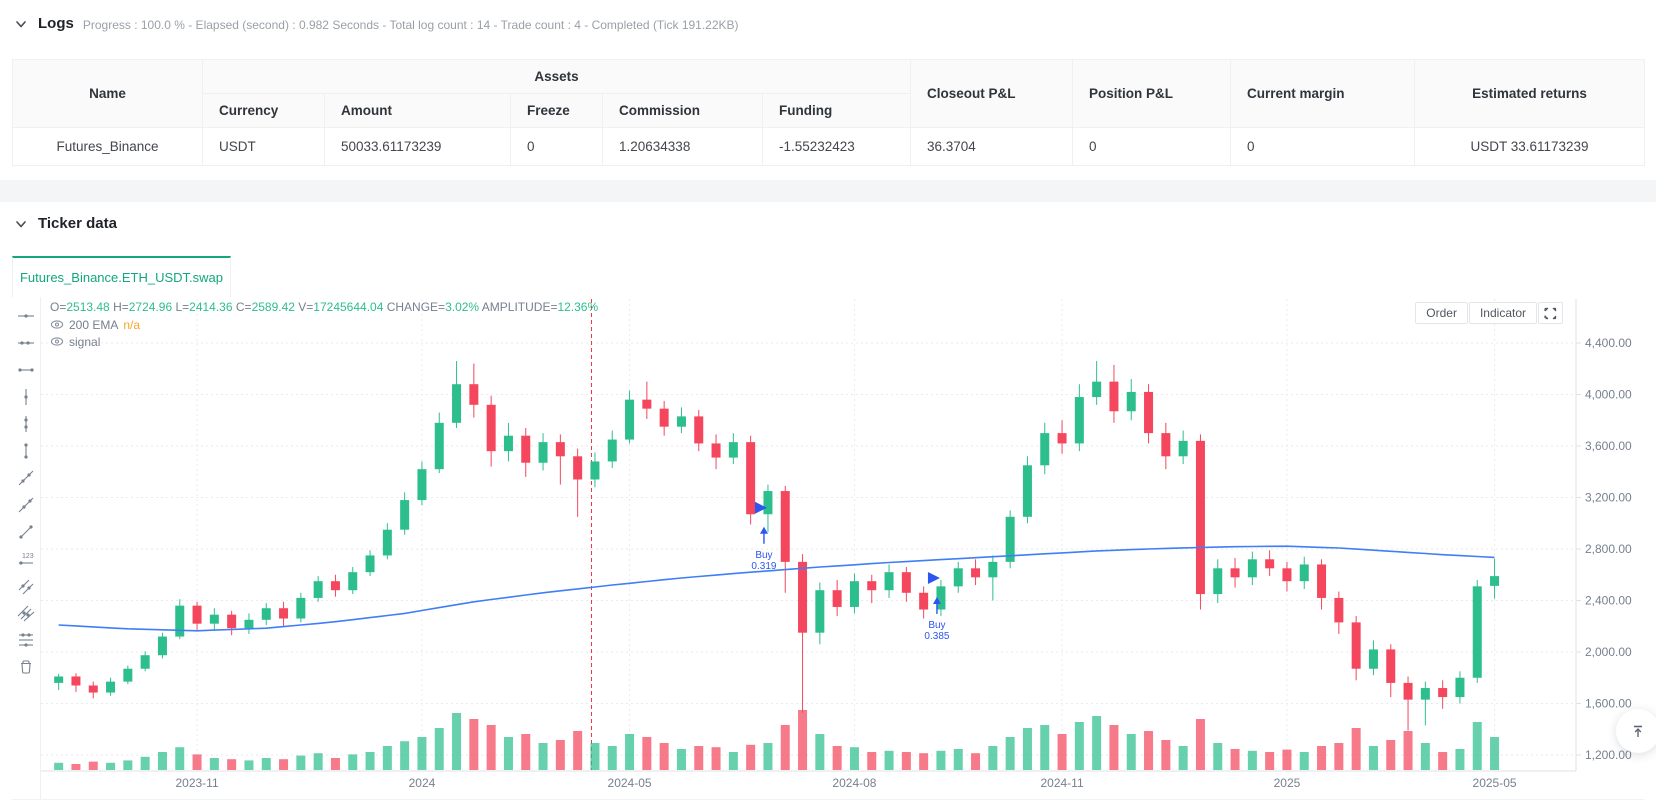  I want to click on vertical-segment-icon, so click(26, 451).